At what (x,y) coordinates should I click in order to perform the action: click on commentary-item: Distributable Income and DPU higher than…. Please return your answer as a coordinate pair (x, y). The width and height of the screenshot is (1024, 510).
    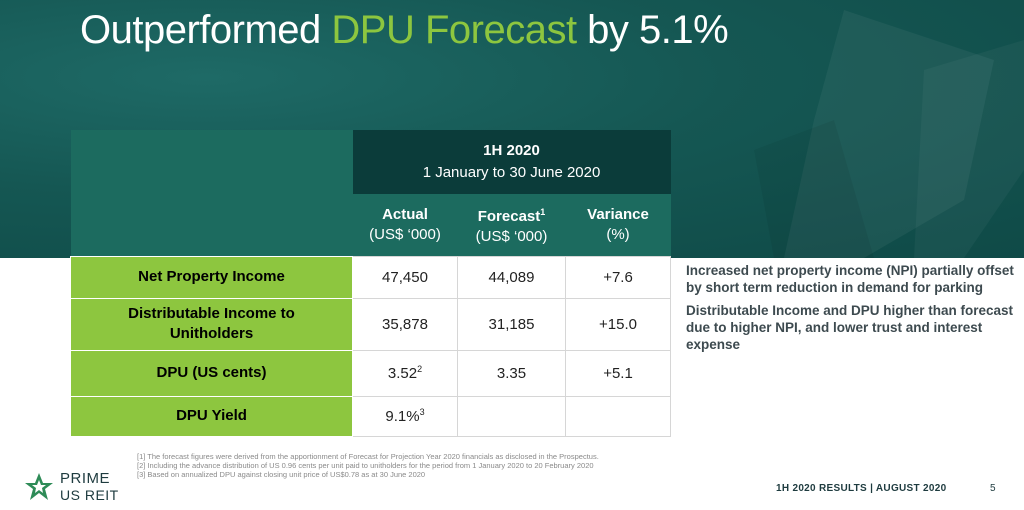
    Looking at the image, I should click on (850, 327).